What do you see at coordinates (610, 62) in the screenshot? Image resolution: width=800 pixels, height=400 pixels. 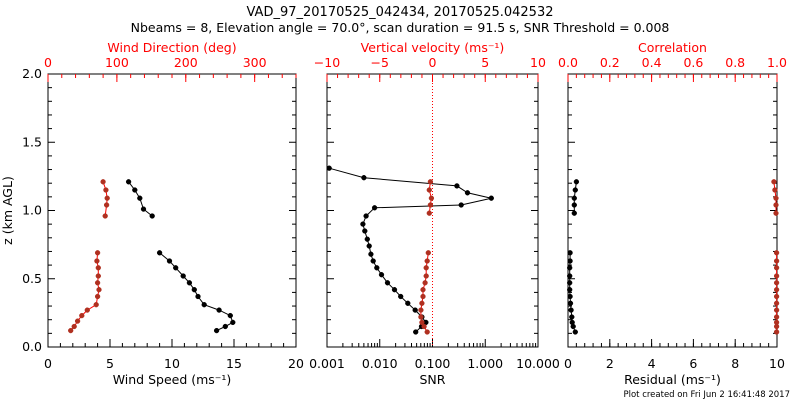 I see `x-tick-label-top: 0.2` at bounding box center [610, 62].